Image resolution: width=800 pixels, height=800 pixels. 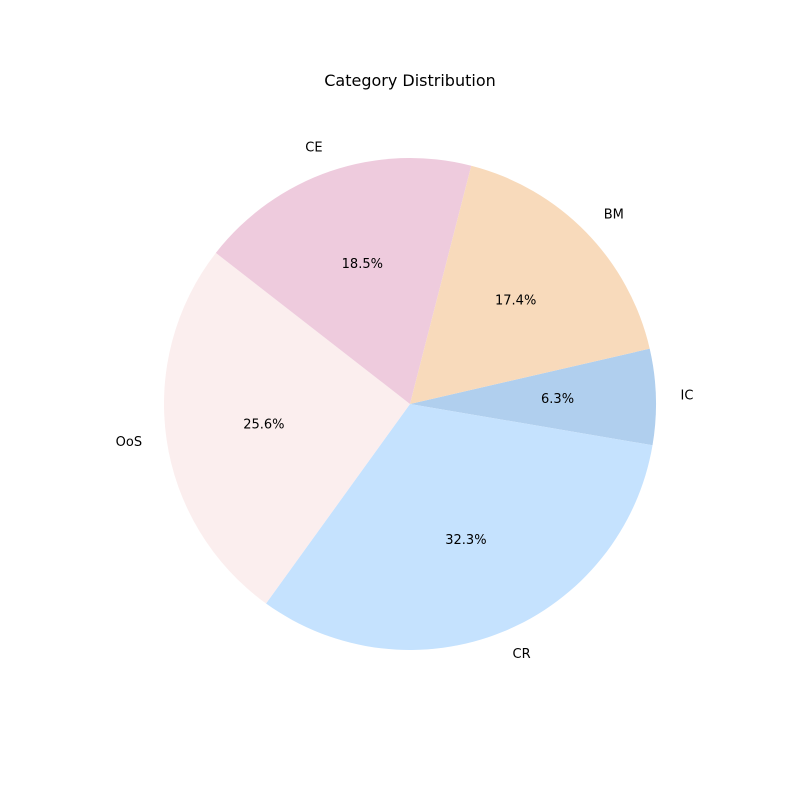 I want to click on slice-label-ic: IC, so click(x=686, y=396).